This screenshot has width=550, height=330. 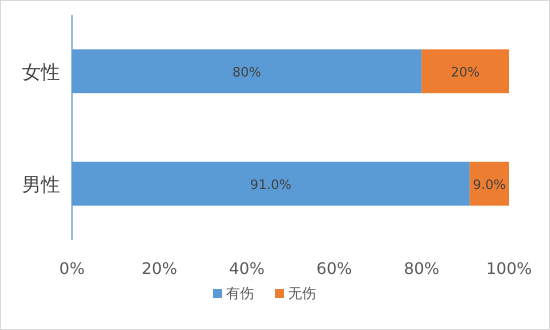 What do you see at coordinates (41, 72) in the screenshot?
I see `y-tick-label: 女性` at bounding box center [41, 72].